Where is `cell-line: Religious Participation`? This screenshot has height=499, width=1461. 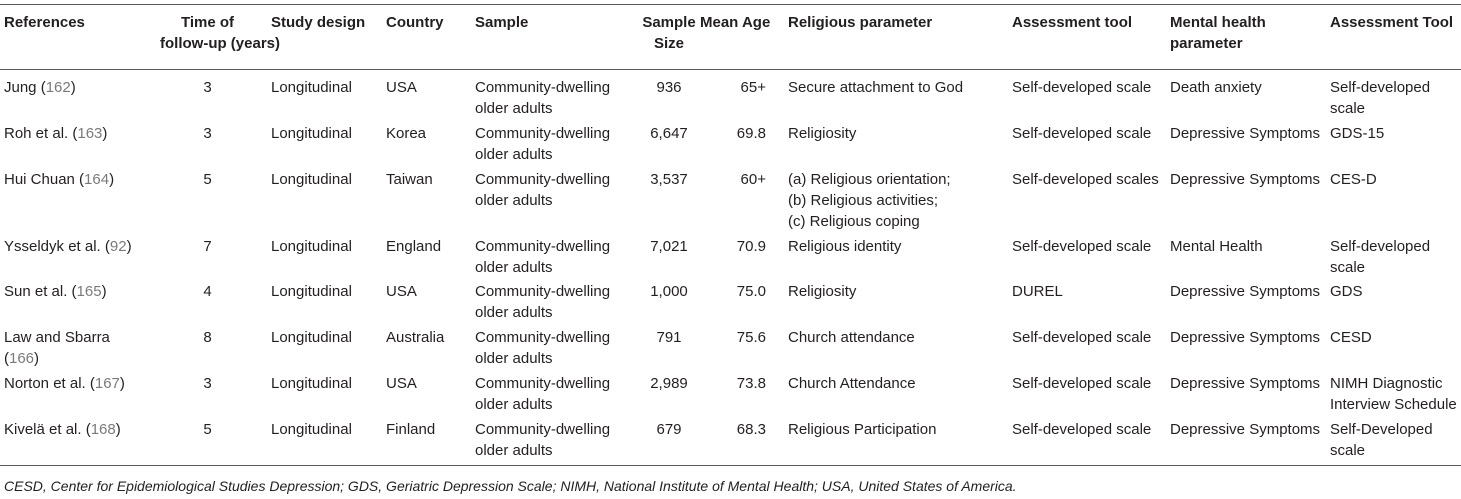
cell-line: Religious Participation is located at coordinates (862, 429).